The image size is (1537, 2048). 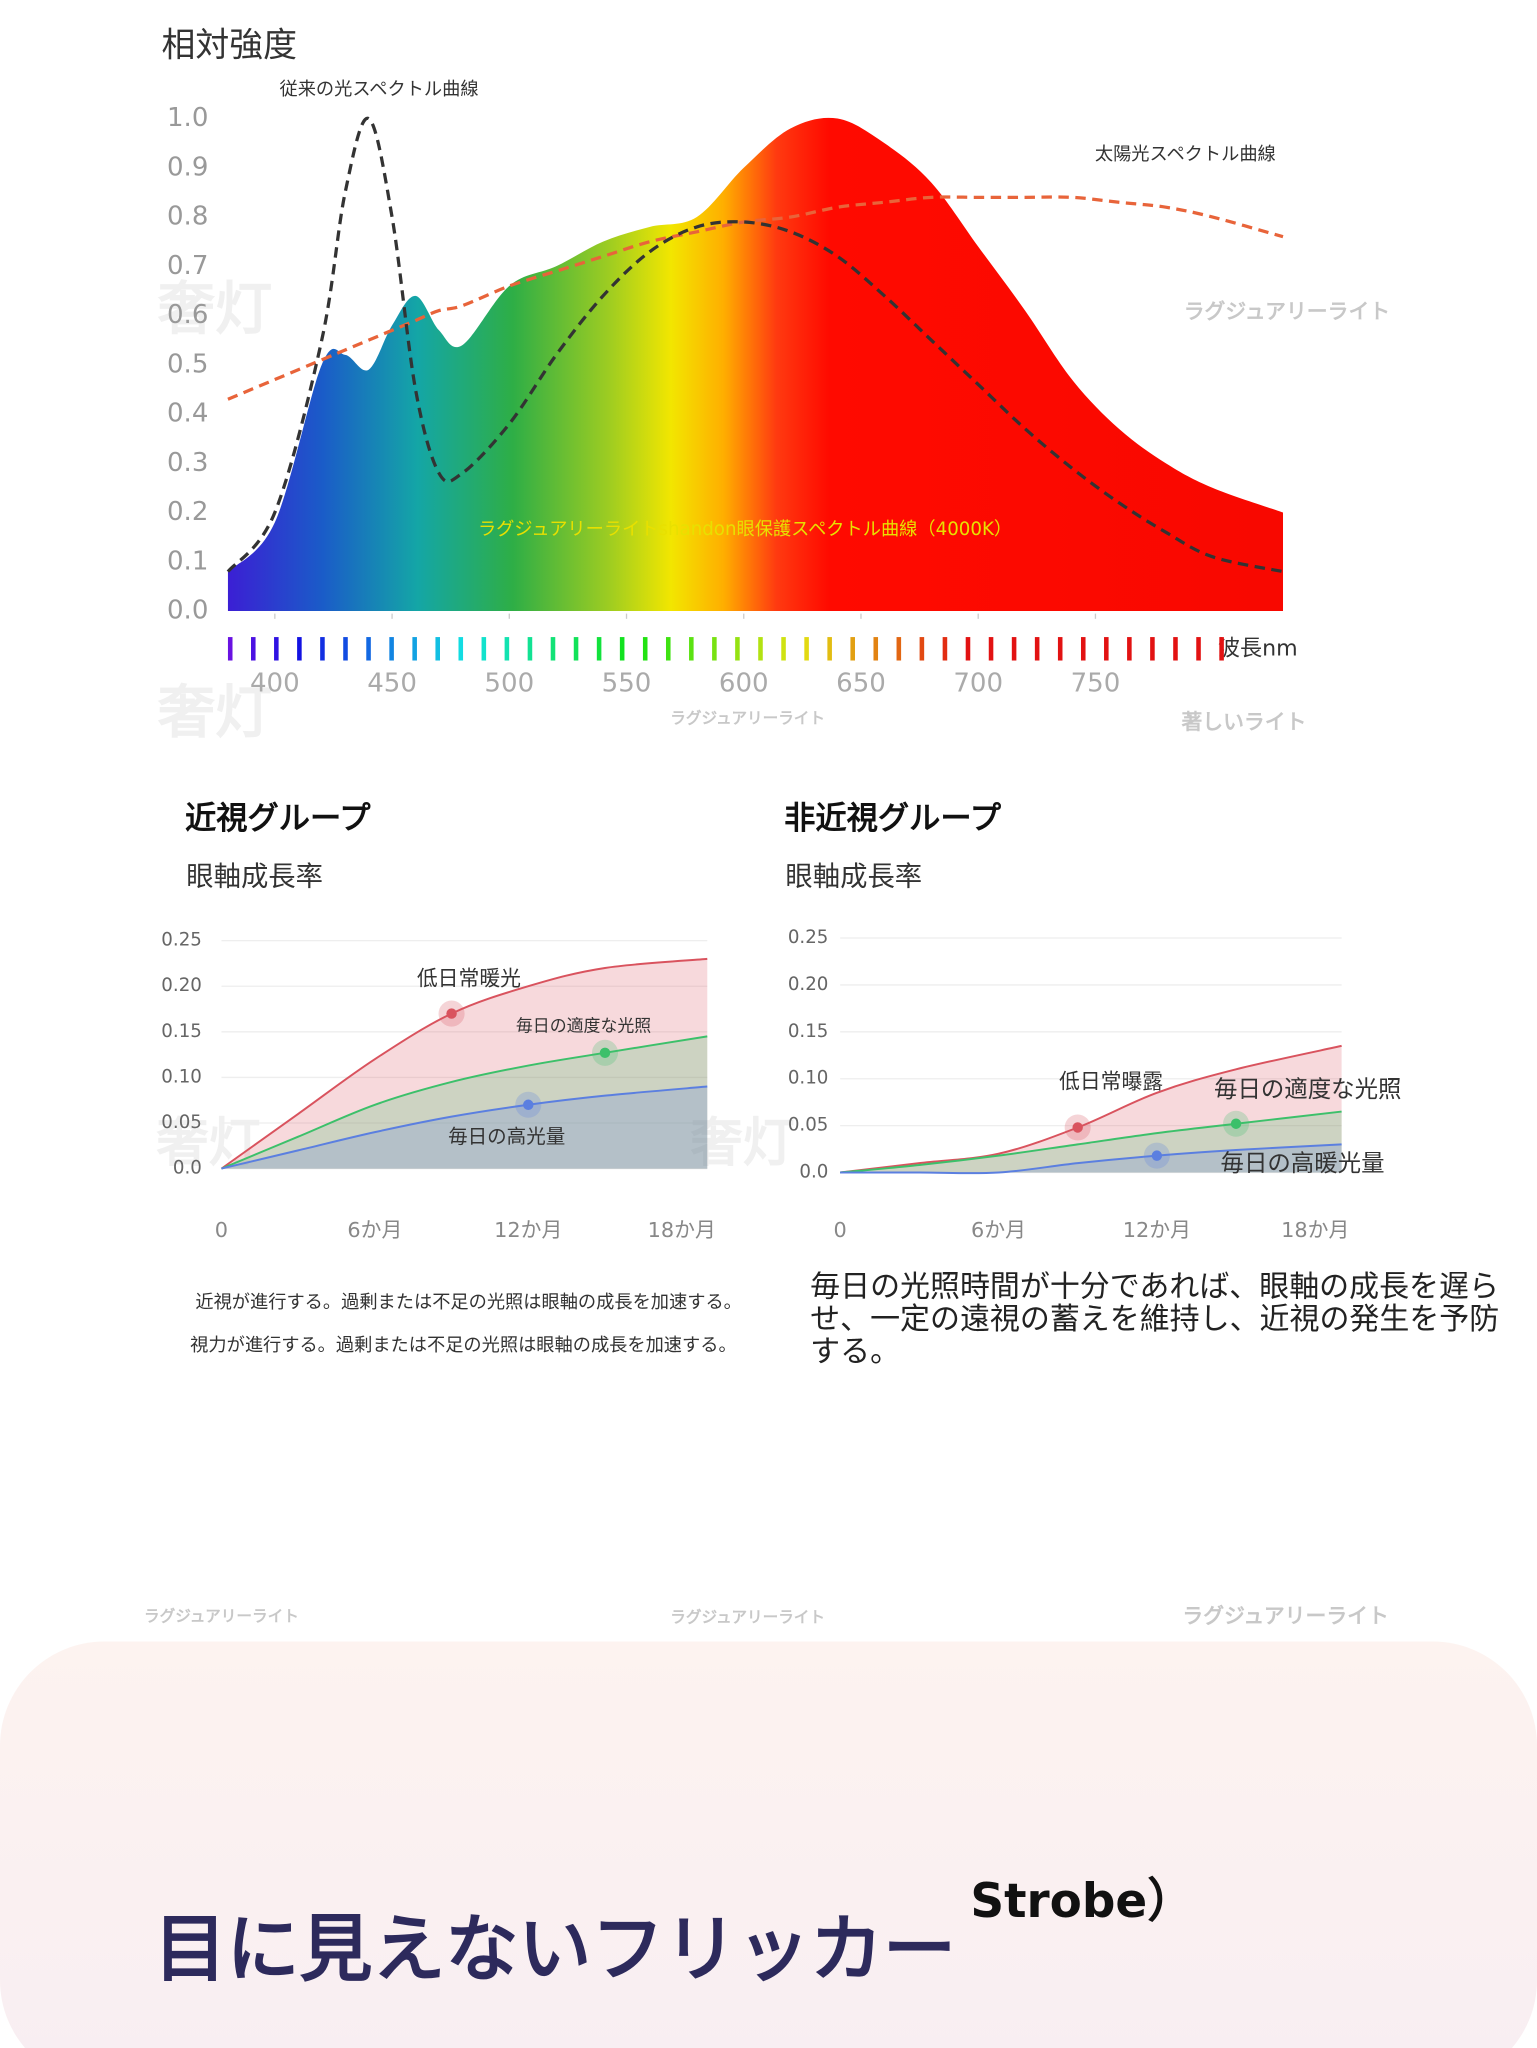 What do you see at coordinates (755, 298) in the screenshot?
I see `spectrum-line` at bounding box center [755, 298].